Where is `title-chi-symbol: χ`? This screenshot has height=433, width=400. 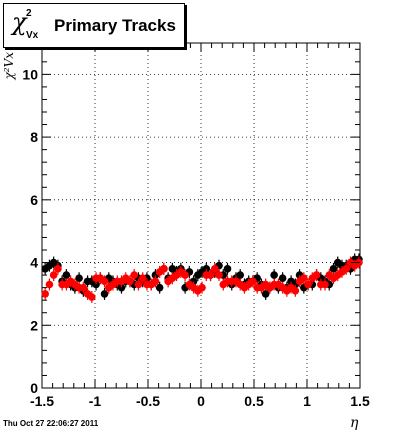 title-chi-symbol: χ is located at coordinates (19, 22).